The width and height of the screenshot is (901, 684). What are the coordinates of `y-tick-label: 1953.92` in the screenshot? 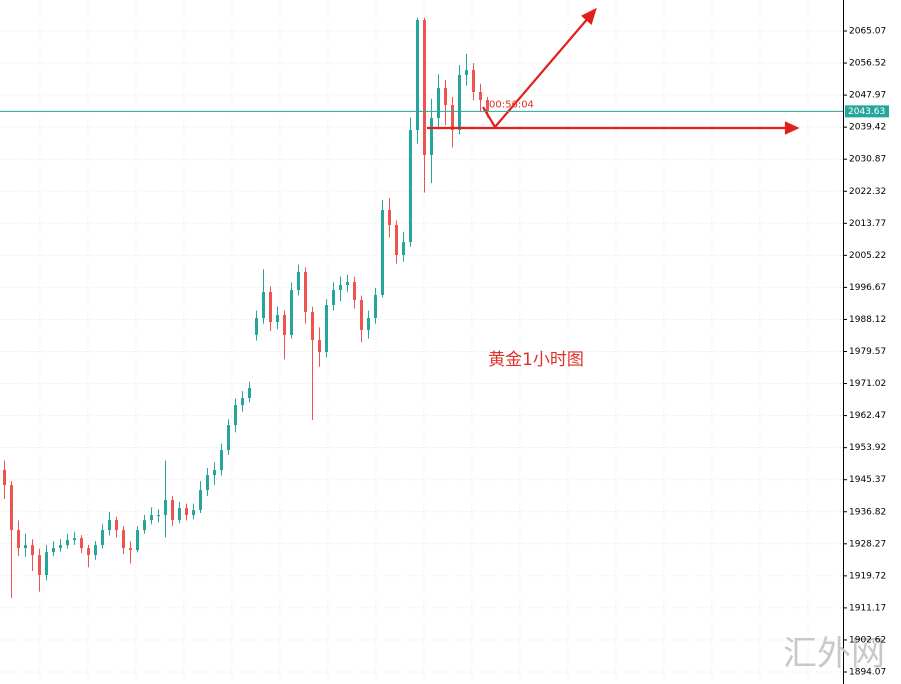 It's located at (867, 448).